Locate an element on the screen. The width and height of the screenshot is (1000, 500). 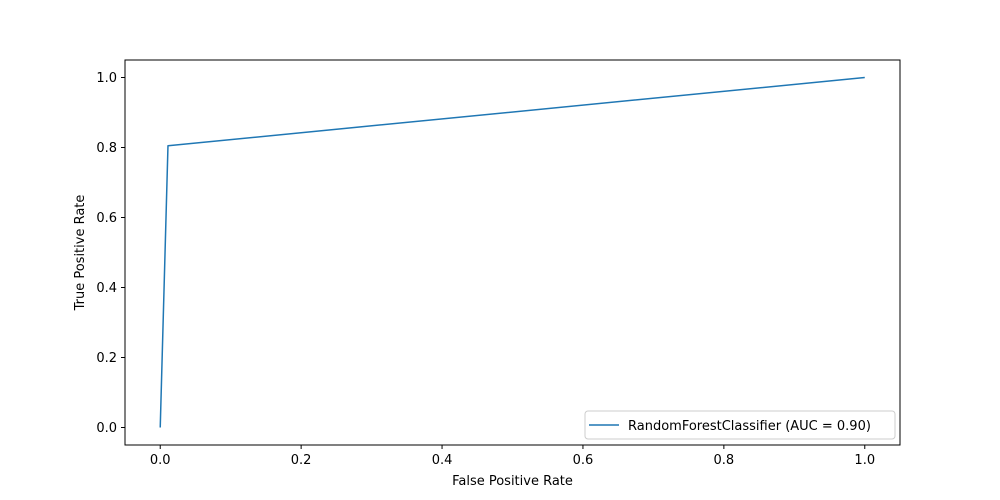
x-tick-label: 1.0 is located at coordinates (864, 460).